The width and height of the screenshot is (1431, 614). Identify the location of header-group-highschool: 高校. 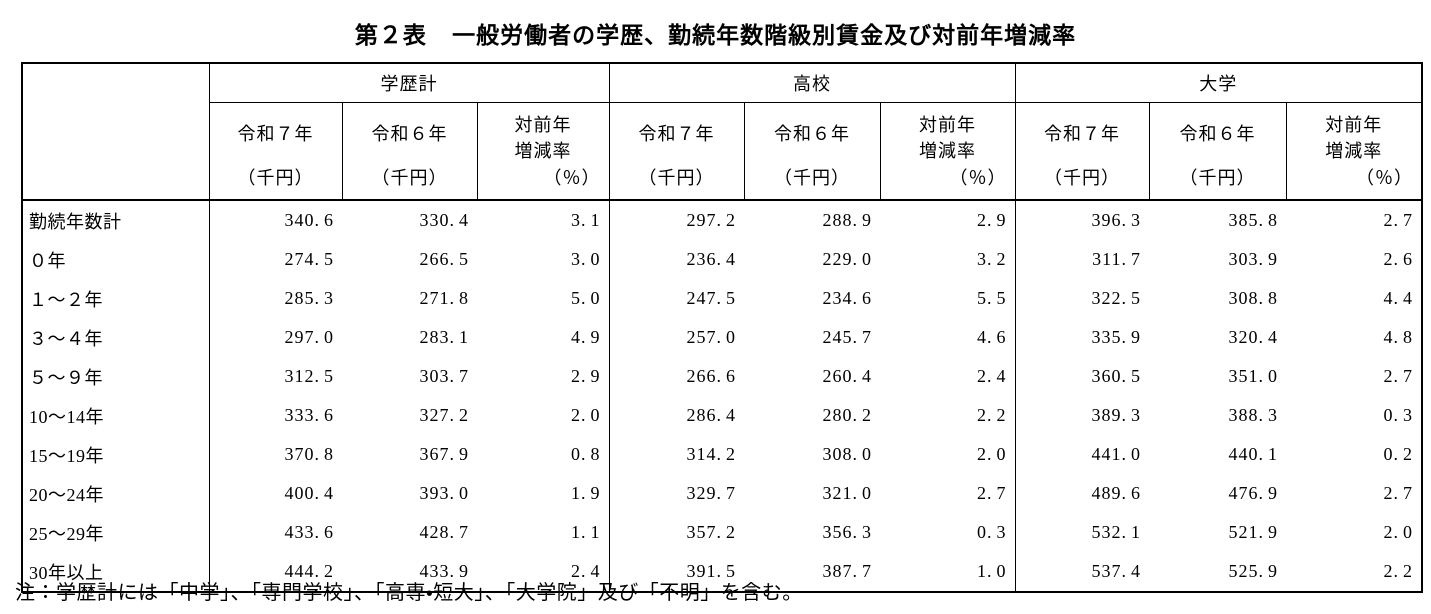
(812, 82).